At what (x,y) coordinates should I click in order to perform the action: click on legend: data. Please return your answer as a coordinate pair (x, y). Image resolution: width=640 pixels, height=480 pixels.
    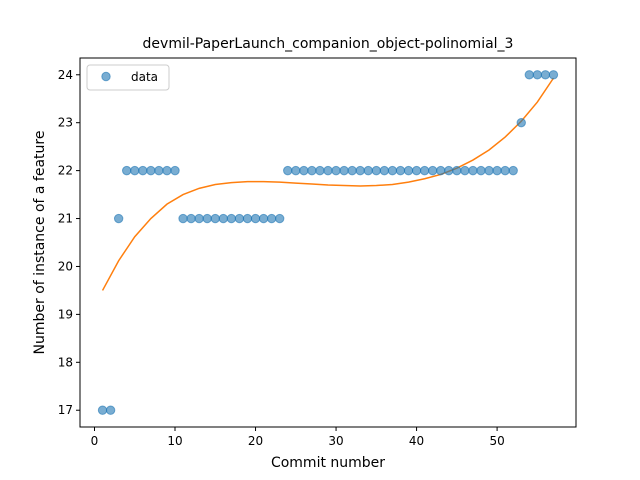
    Looking at the image, I should click on (128, 77).